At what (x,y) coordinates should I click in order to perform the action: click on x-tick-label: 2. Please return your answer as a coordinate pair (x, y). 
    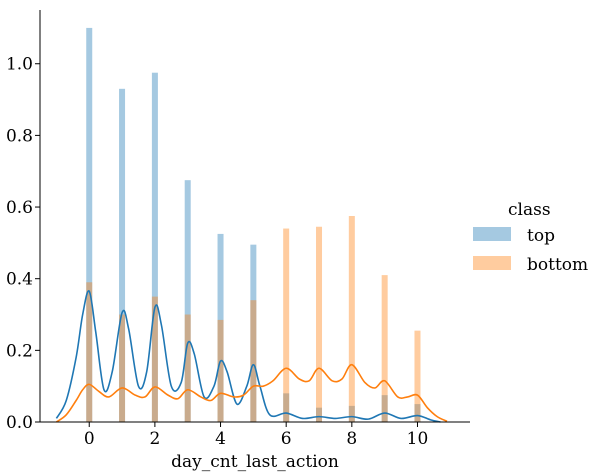
    Looking at the image, I should click on (154, 439).